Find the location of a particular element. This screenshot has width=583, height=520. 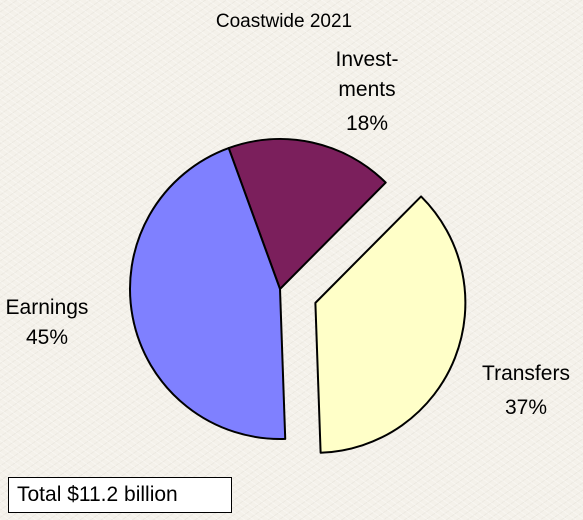

slice-percent-earnings: 45% is located at coordinates (47, 337).